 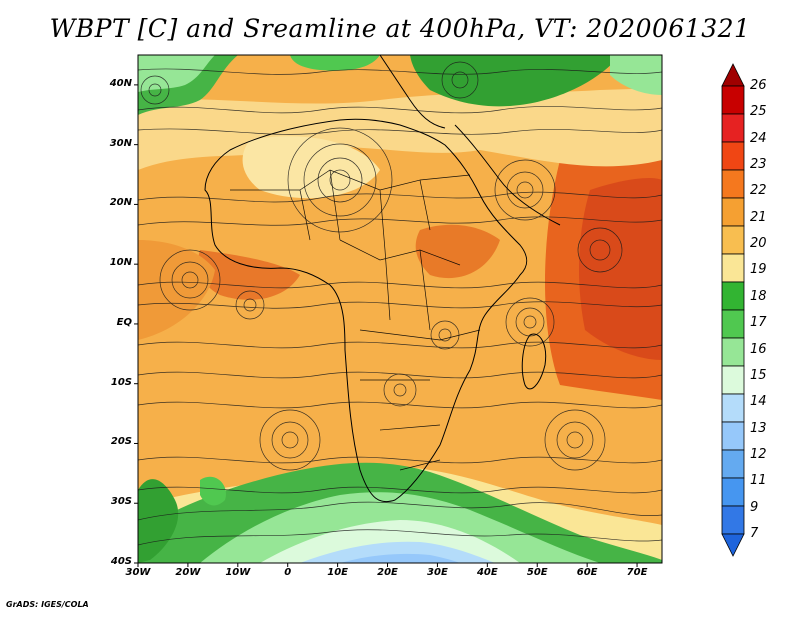 I want to click on wbpt-warm-patch-center, so click(x=457, y=251).